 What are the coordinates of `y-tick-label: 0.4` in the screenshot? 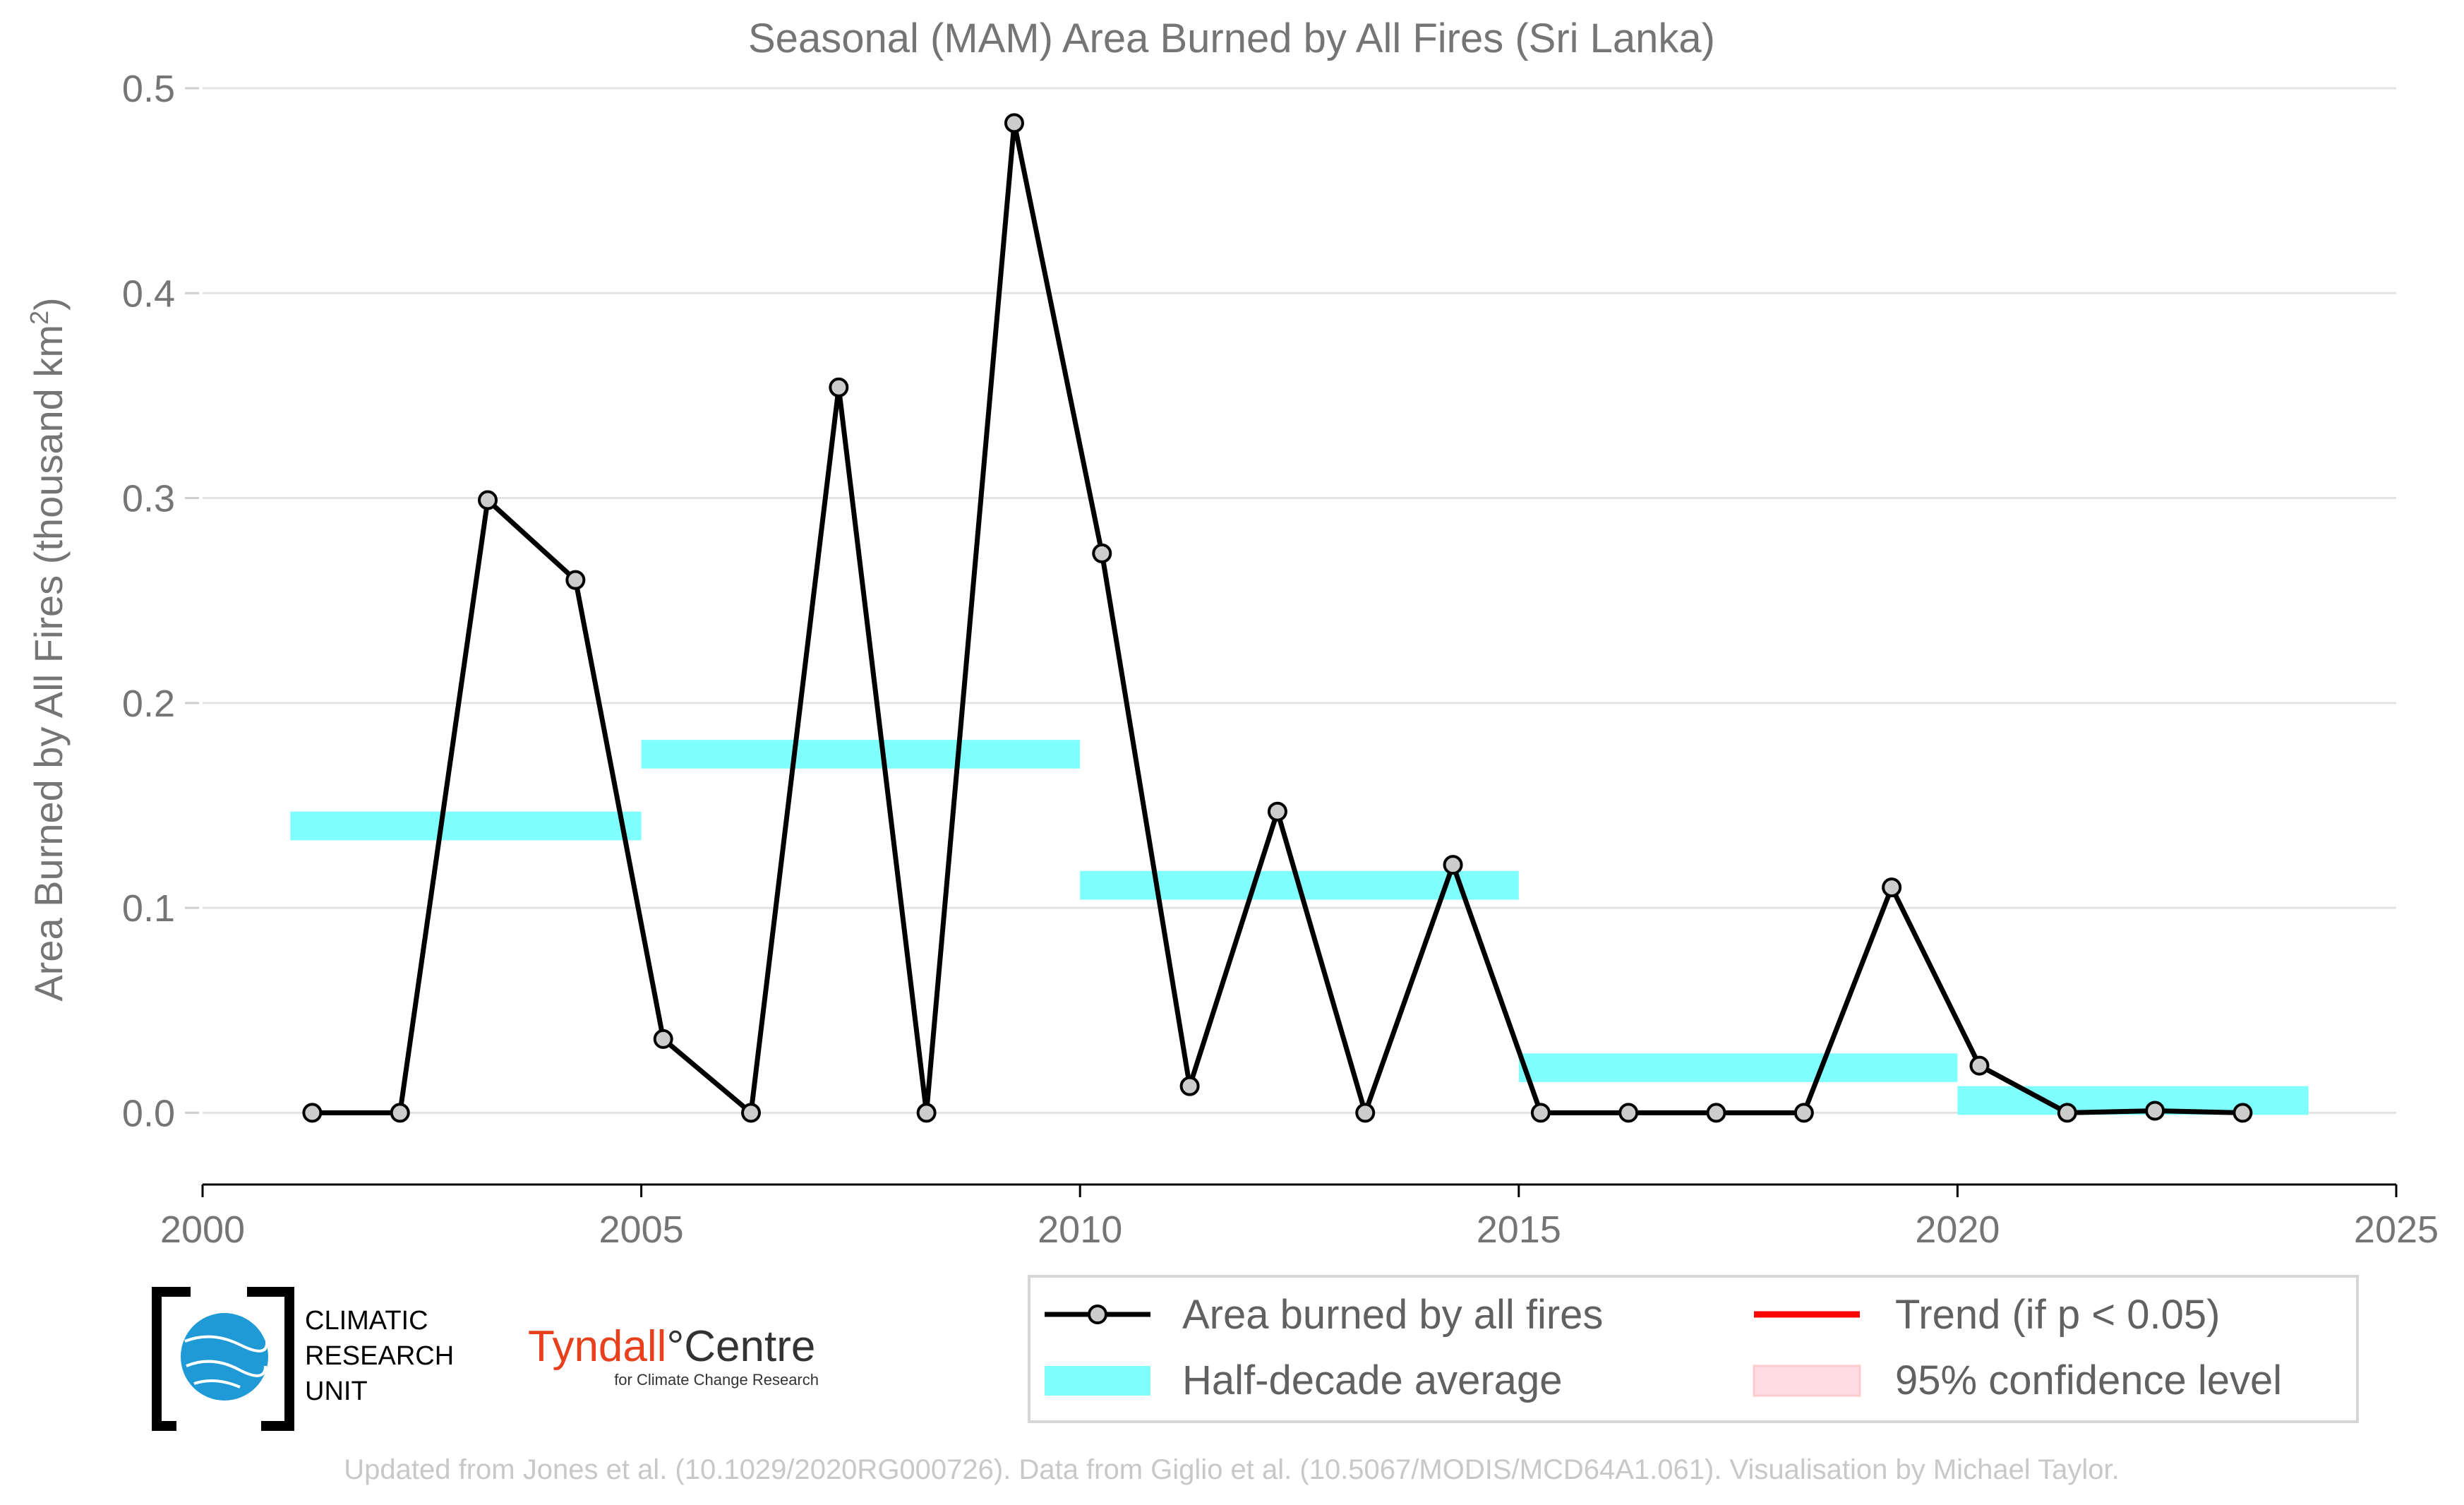 It's located at (148, 293).